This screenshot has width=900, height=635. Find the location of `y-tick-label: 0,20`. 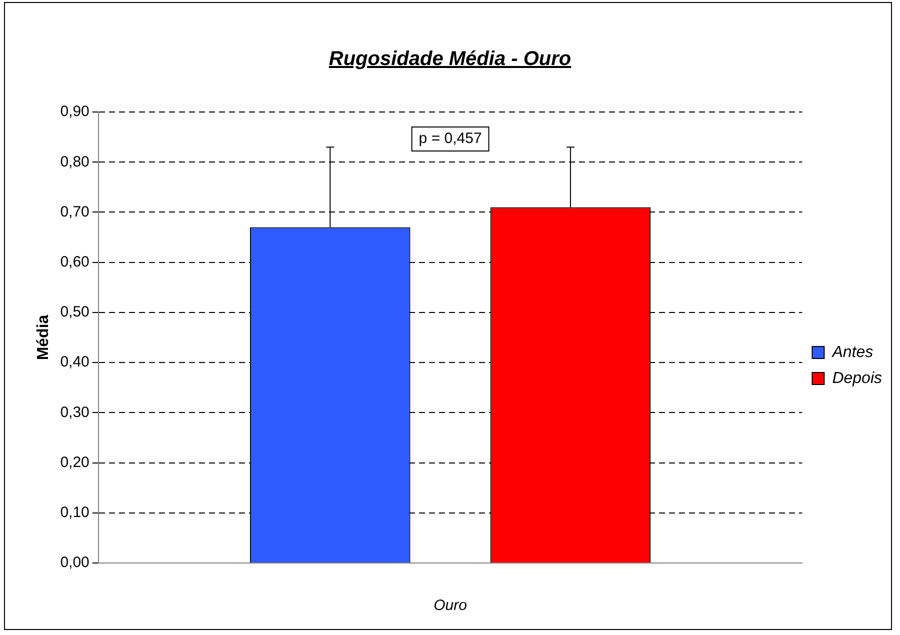

y-tick-label: 0,20 is located at coordinates (75, 462).